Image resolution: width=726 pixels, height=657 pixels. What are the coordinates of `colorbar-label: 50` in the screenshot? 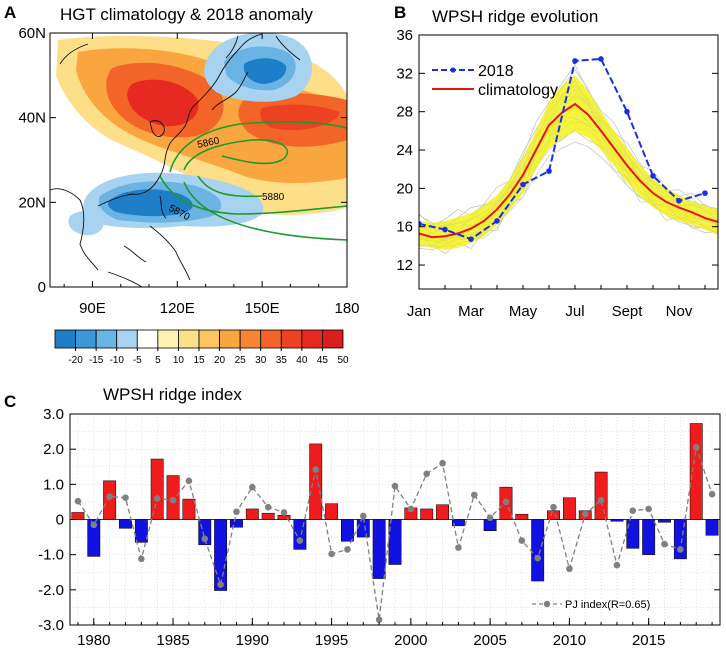 It's located at (343, 360).